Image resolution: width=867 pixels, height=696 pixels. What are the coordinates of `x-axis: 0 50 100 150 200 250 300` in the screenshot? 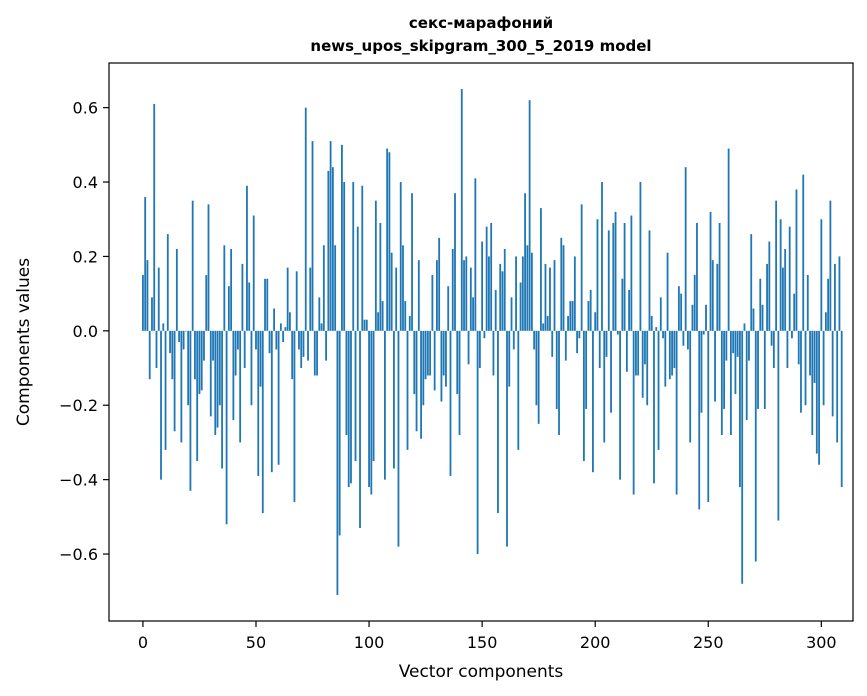 It's located at (487, 636).